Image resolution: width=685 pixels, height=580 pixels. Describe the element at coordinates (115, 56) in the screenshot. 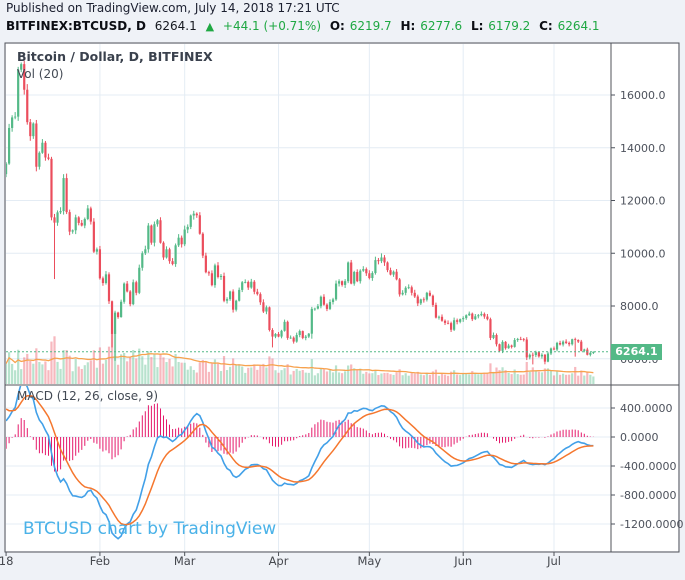

I see `legend-symbol-title: Bitcoin / Dollar, D, BITFINEX` at that location.